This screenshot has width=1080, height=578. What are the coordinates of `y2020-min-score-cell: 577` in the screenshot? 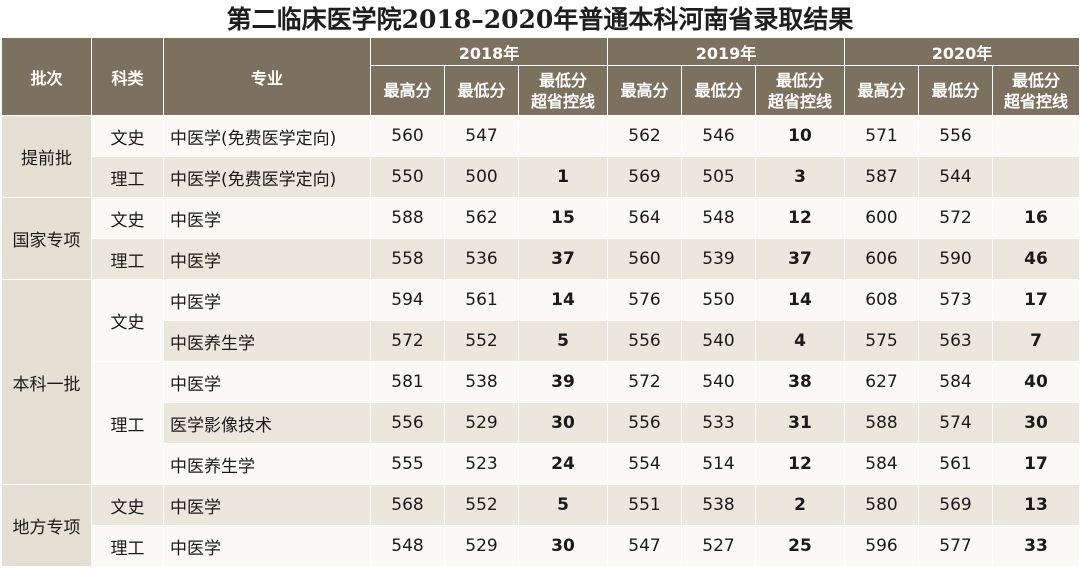 It's located at (955, 546).